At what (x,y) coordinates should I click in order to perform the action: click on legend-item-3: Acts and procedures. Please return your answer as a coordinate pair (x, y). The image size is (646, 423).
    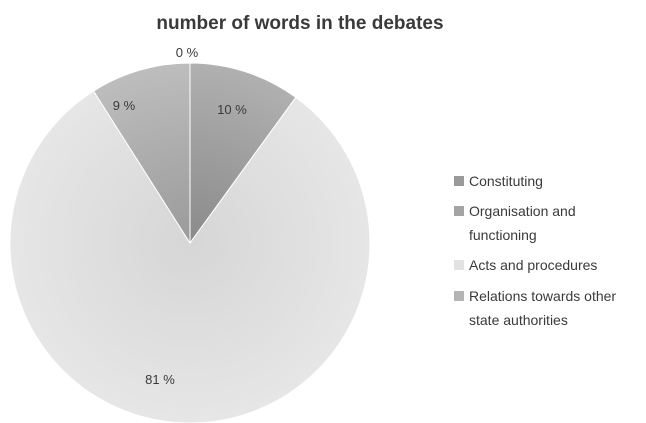
    Looking at the image, I should click on (525, 265).